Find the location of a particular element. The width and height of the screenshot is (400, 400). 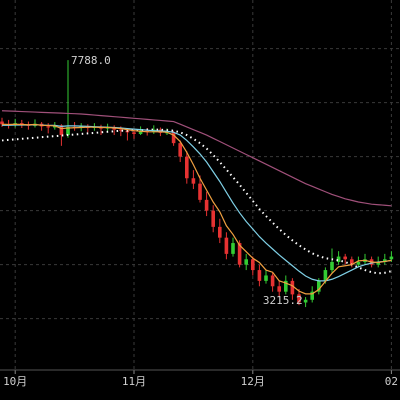

x-tick-label: 02 is located at coordinates (391, 381).